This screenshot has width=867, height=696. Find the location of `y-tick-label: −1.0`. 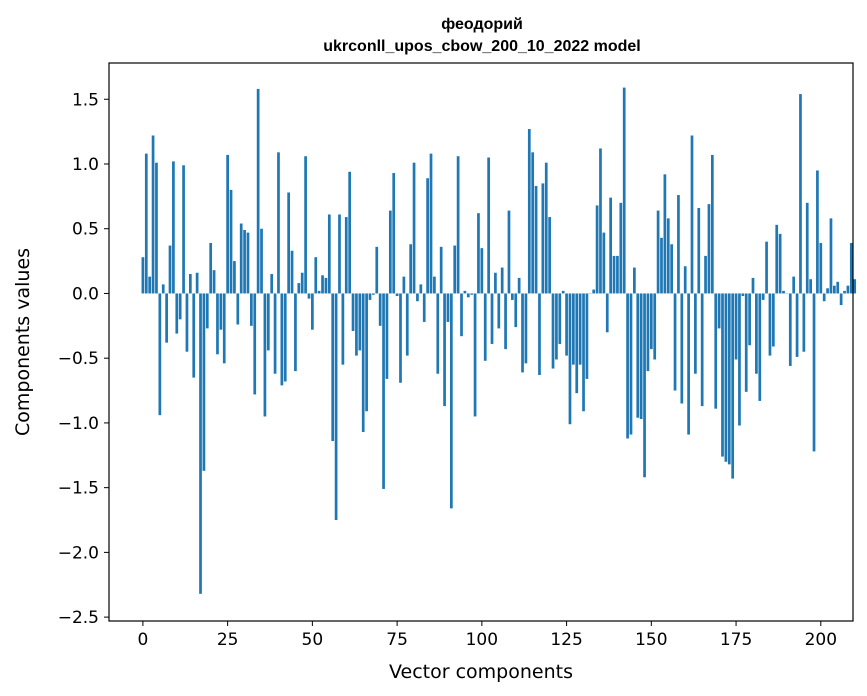

y-tick-label: −1.0 is located at coordinates (78, 424).